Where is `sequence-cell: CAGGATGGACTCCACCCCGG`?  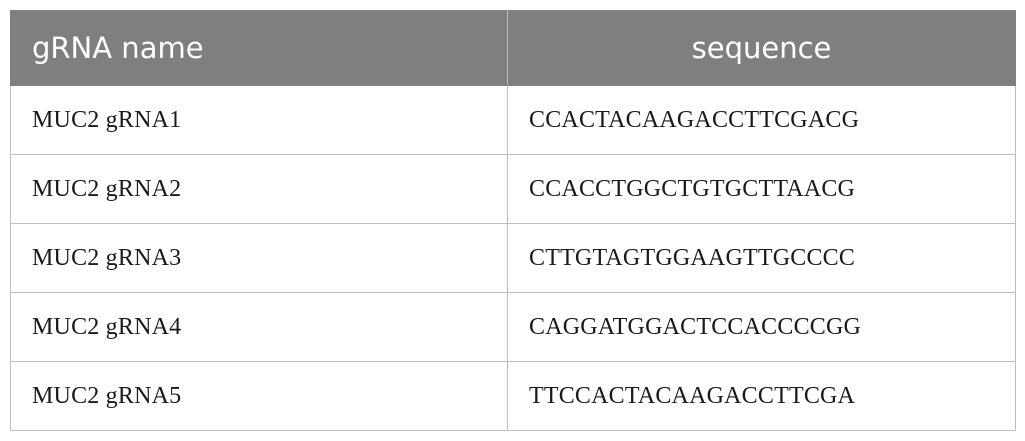 sequence-cell: CAGGATGGACTCCACCCCGG is located at coordinates (761, 327).